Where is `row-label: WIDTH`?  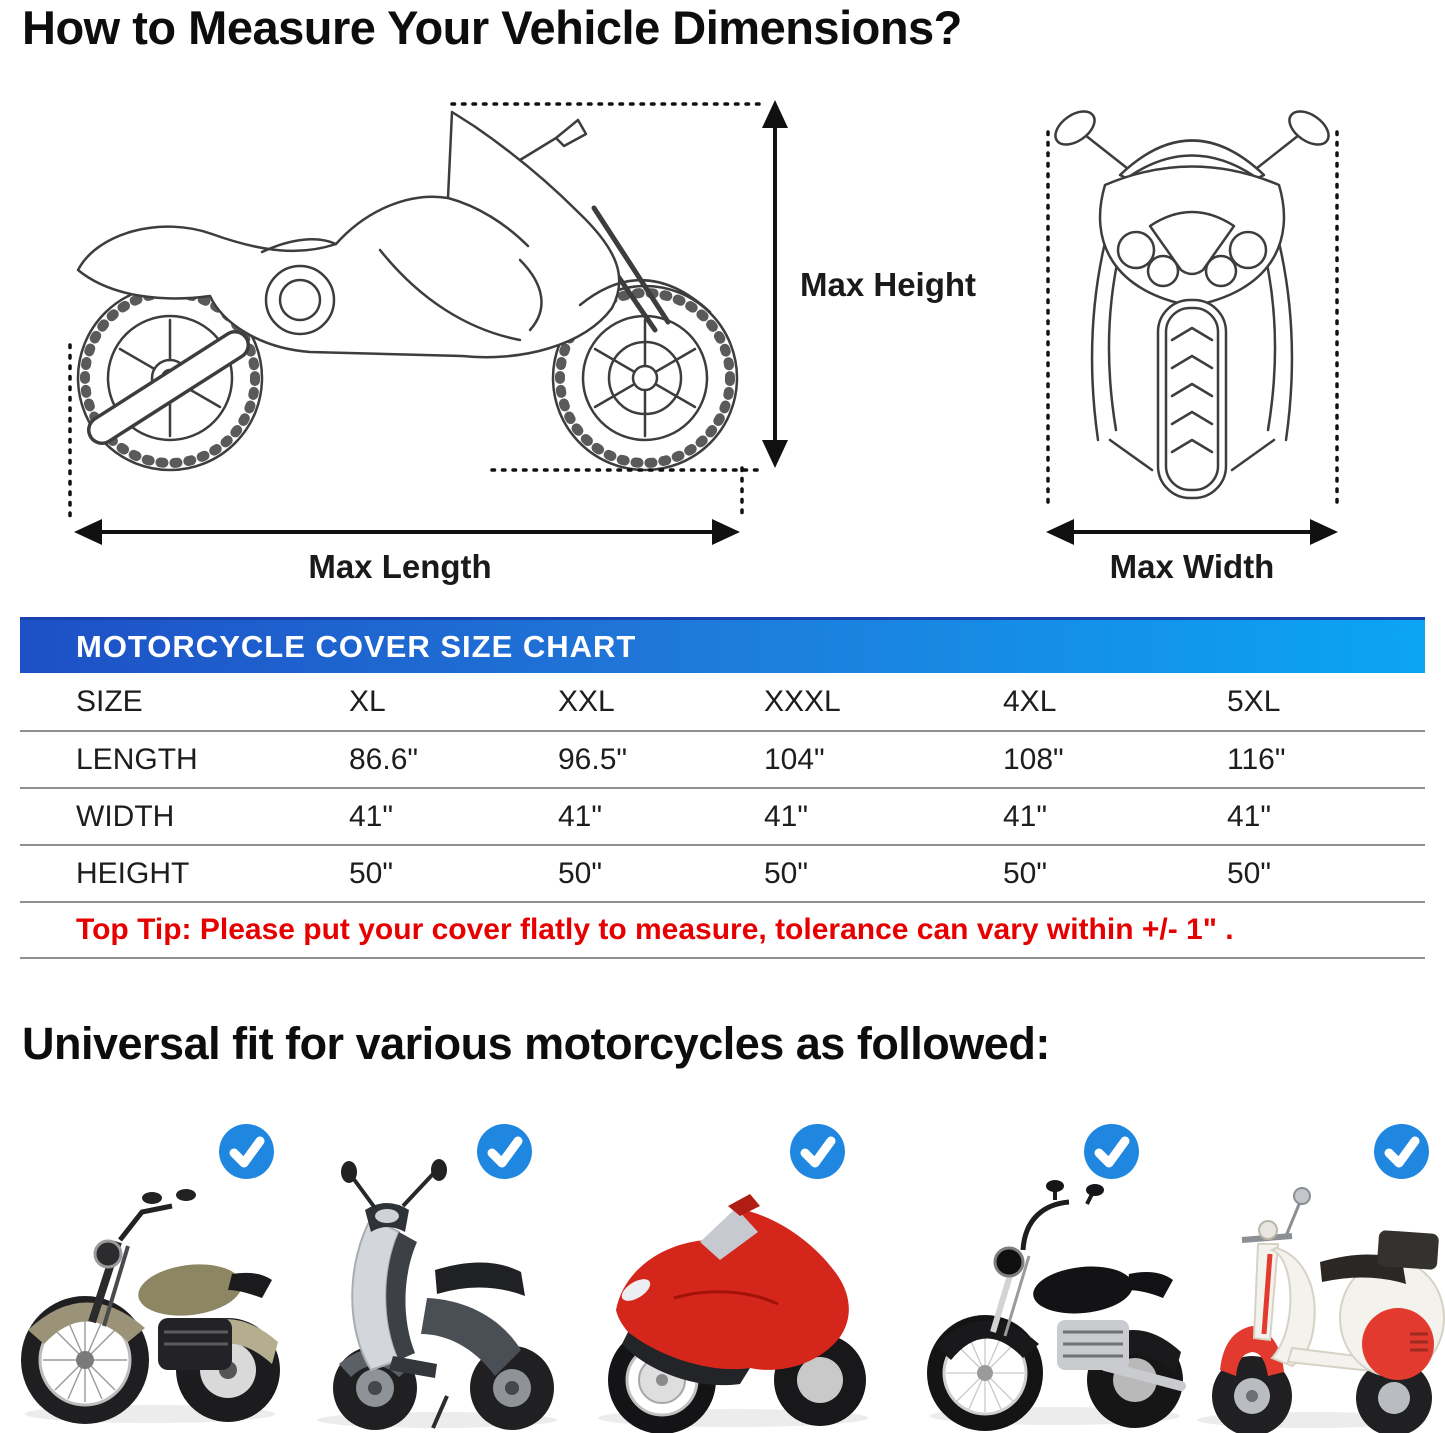 row-label: WIDTH is located at coordinates (125, 816).